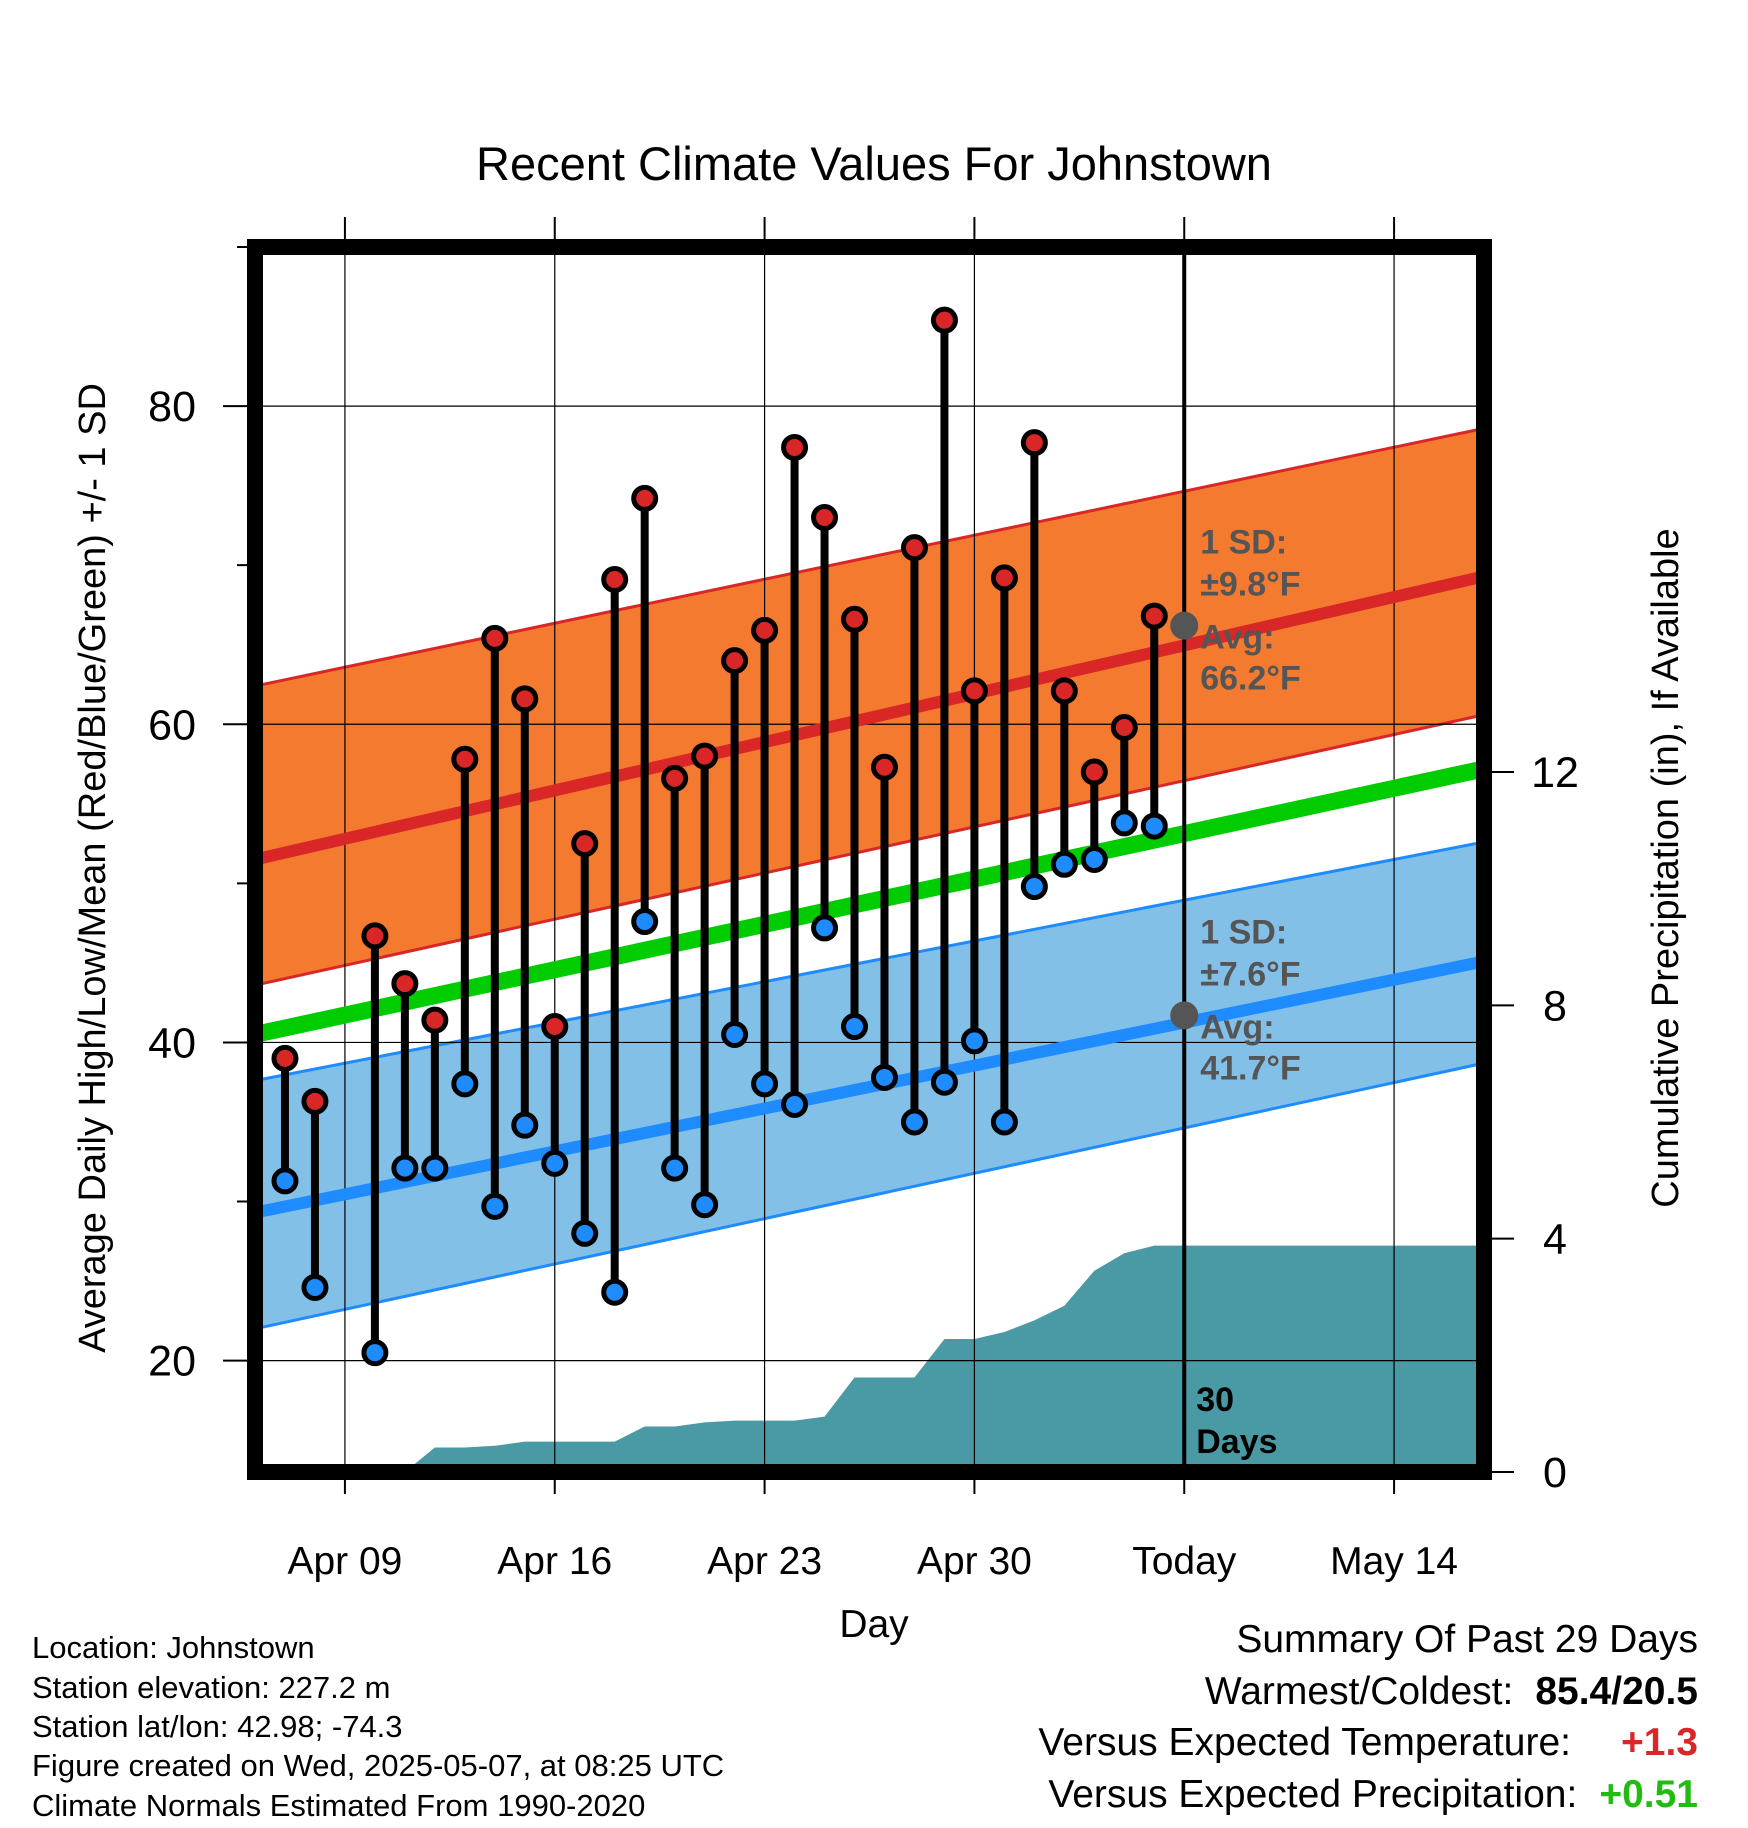 Image resolution: width=1748 pixels, height=1828 pixels. What do you see at coordinates (172, 725) in the screenshot?
I see `y-tick-label: 60` at bounding box center [172, 725].